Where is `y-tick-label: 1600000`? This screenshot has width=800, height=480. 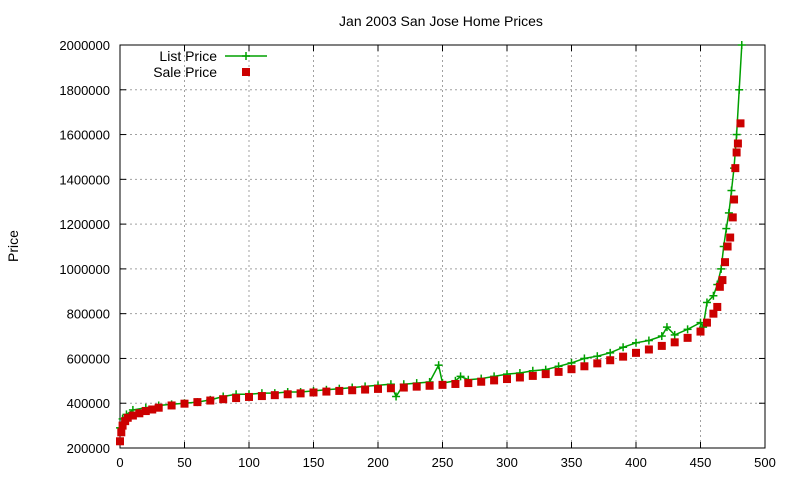
y-tick-label: 1600000 is located at coordinates (84, 135).